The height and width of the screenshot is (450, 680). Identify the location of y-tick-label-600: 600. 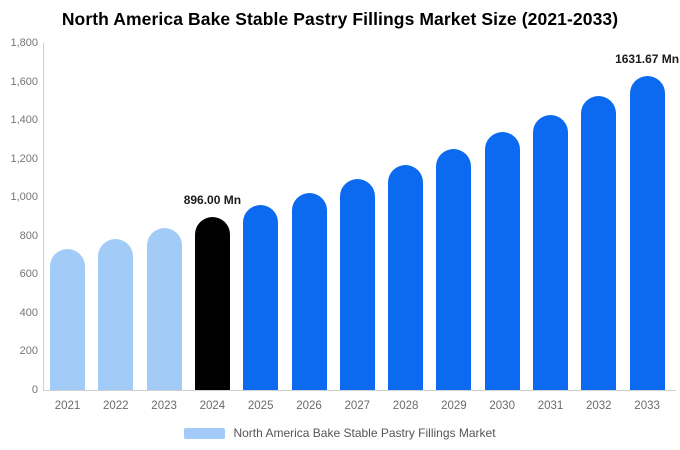
(28, 274).